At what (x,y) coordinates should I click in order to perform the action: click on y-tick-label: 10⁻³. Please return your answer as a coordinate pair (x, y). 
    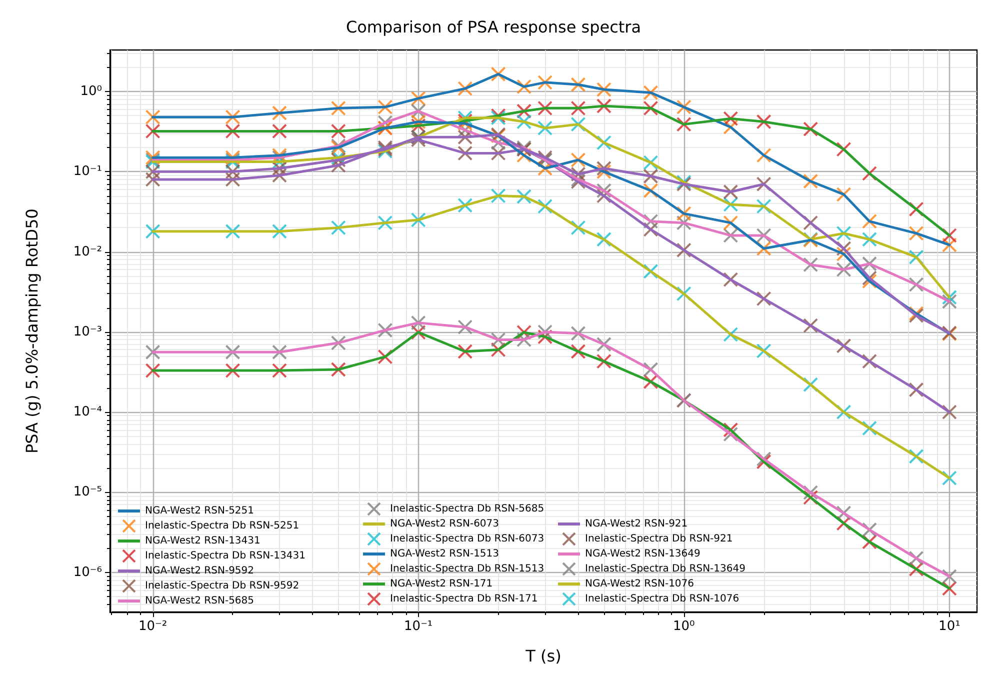
    Looking at the image, I should click on (87, 332).